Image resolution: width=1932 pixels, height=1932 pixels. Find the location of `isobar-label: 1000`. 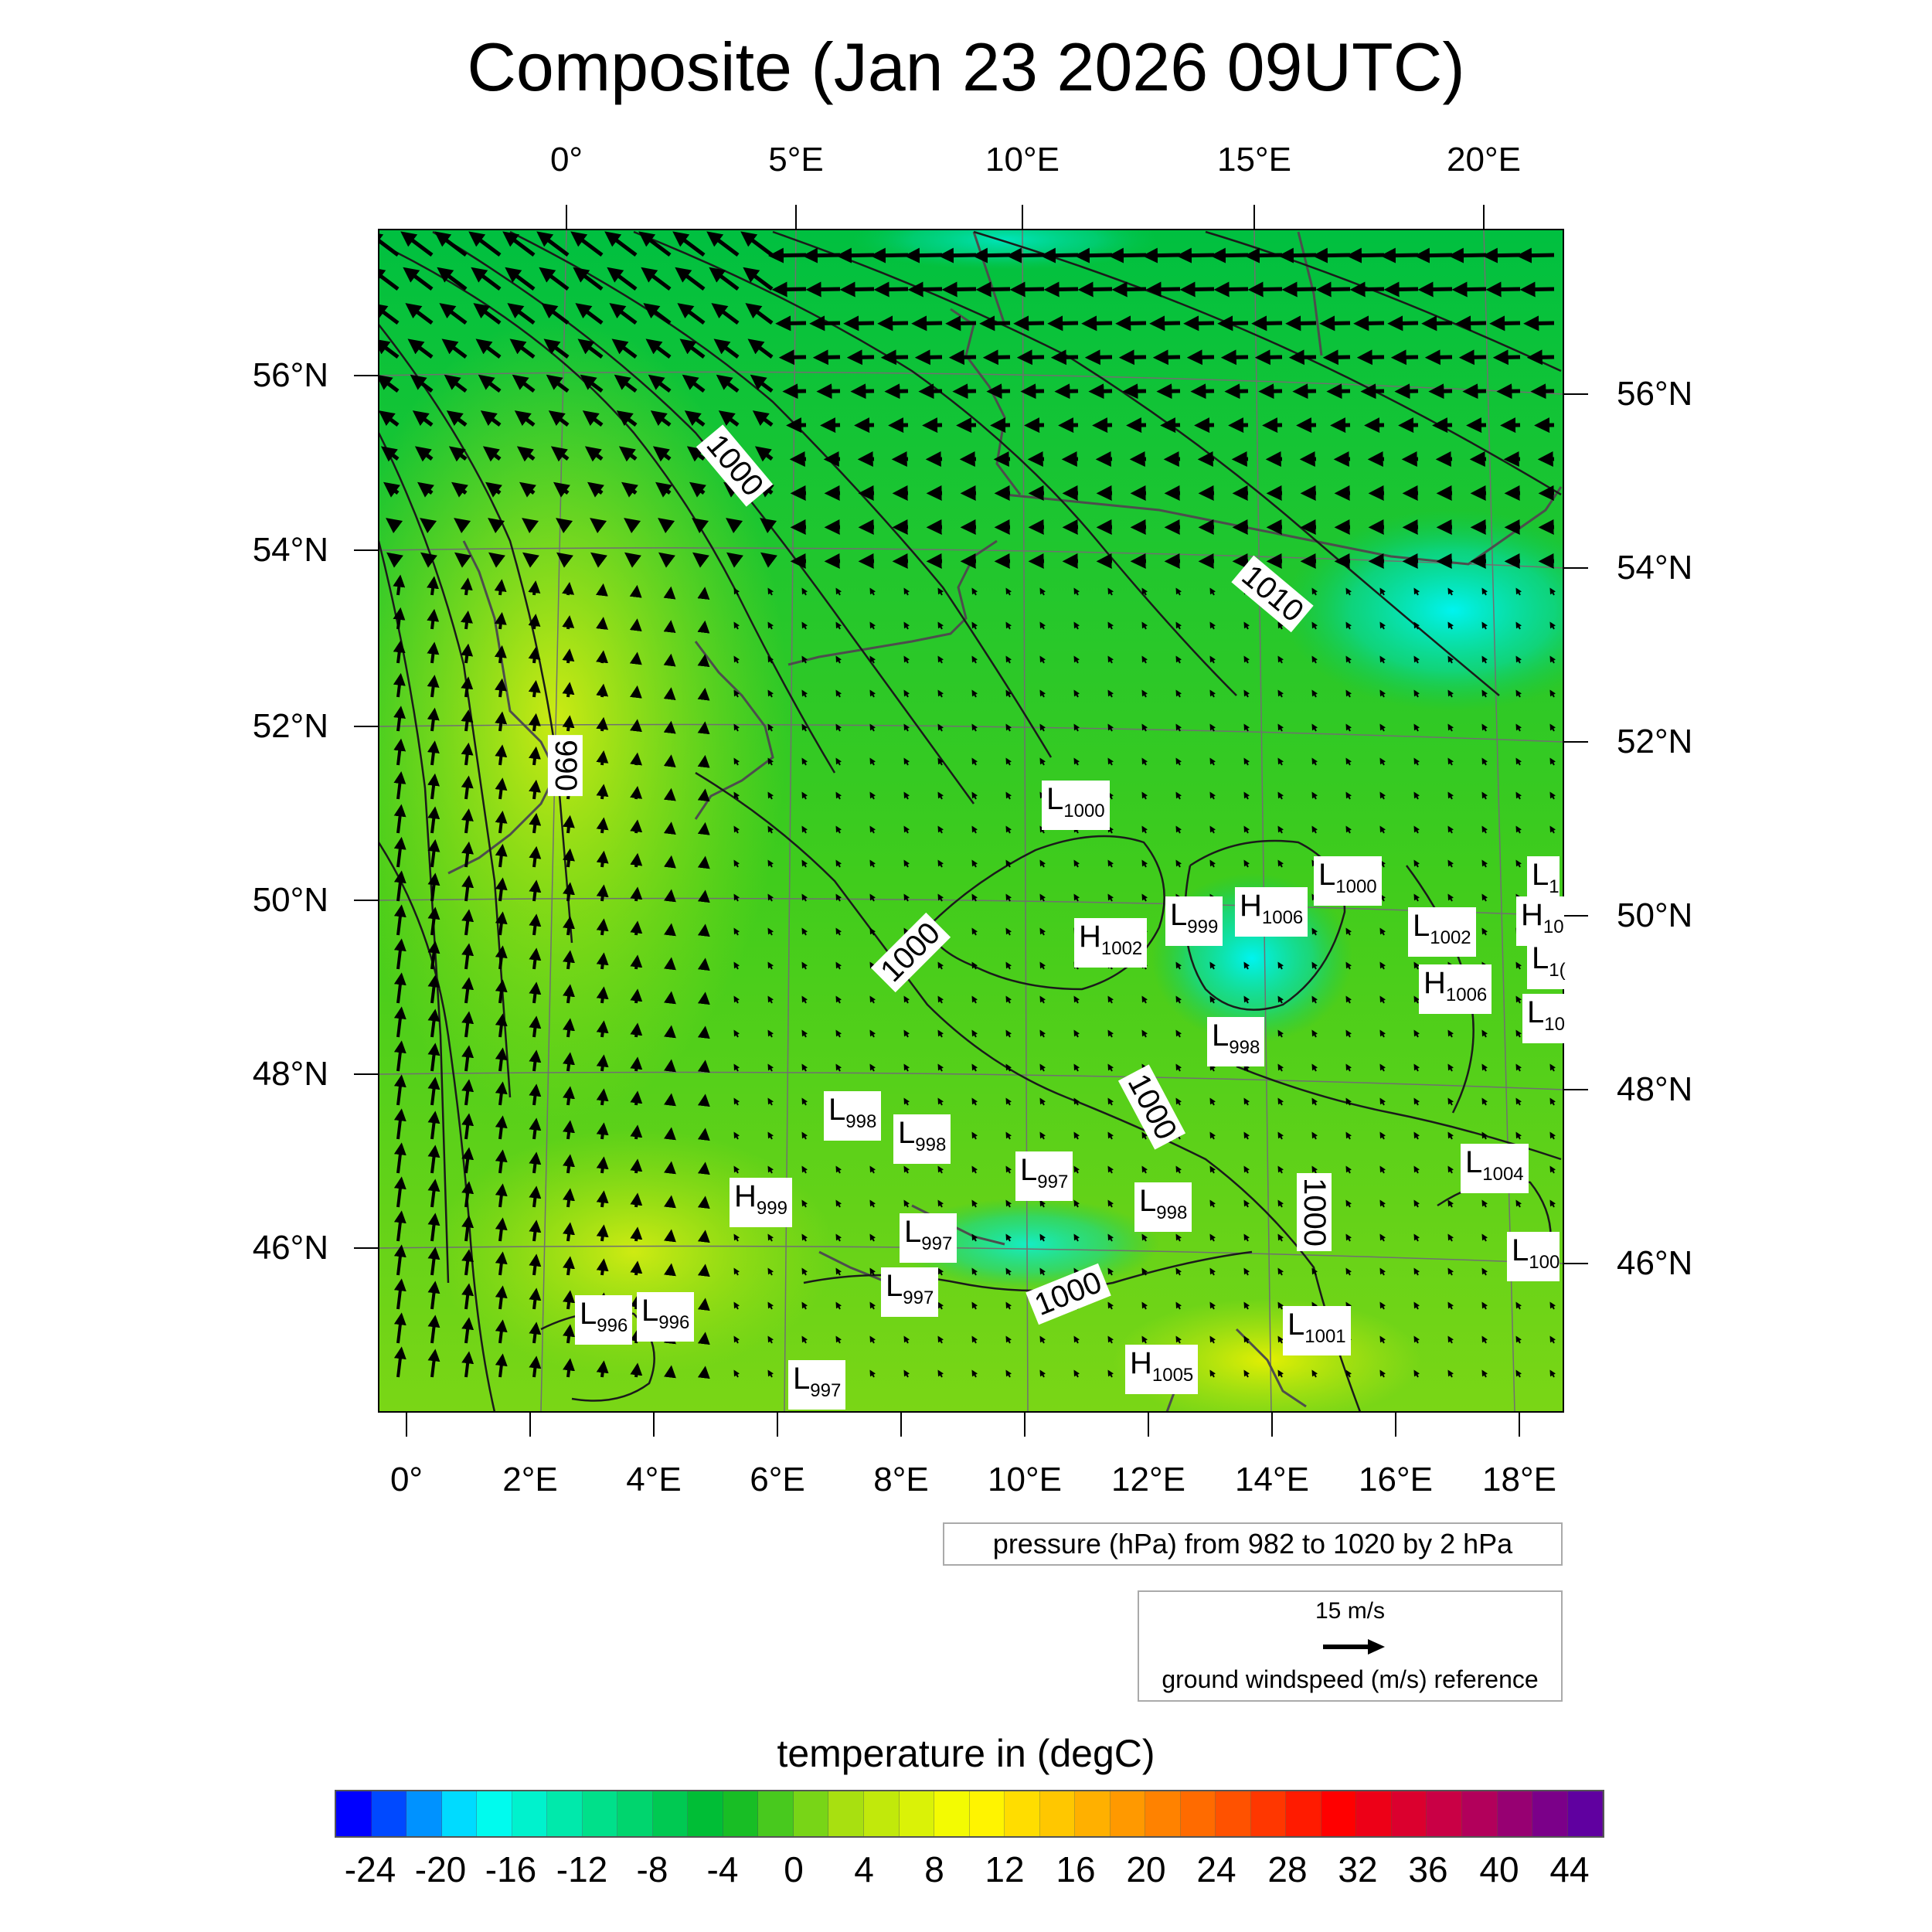

isobar-label: 1000 is located at coordinates (1314, 1212).